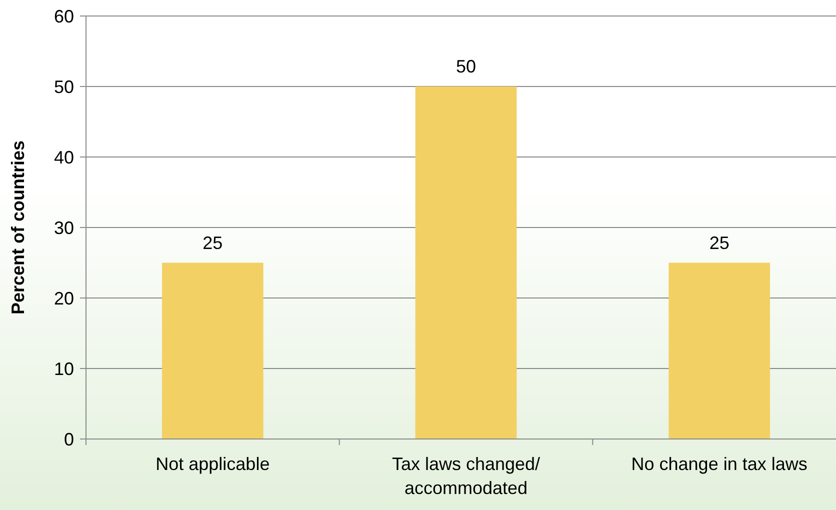 Image resolution: width=836 pixels, height=510 pixels. I want to click on y-tick-label: 50, so click(64, 86).